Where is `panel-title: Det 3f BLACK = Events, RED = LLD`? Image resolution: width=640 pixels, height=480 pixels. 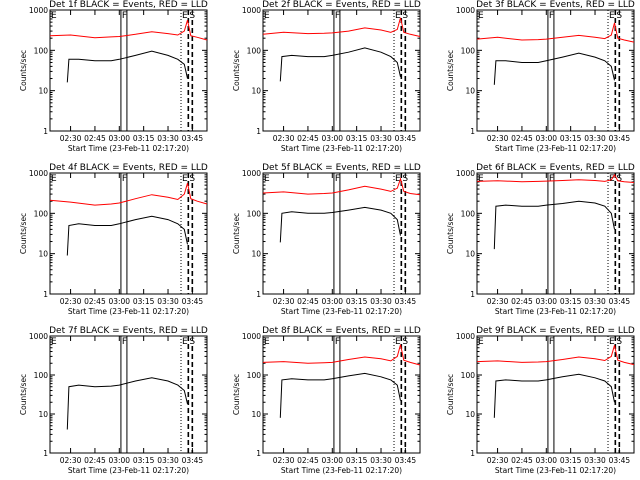
panel-title: Det 3f BLACK = Events, RED = LLD is located at coordinates (555, 5).